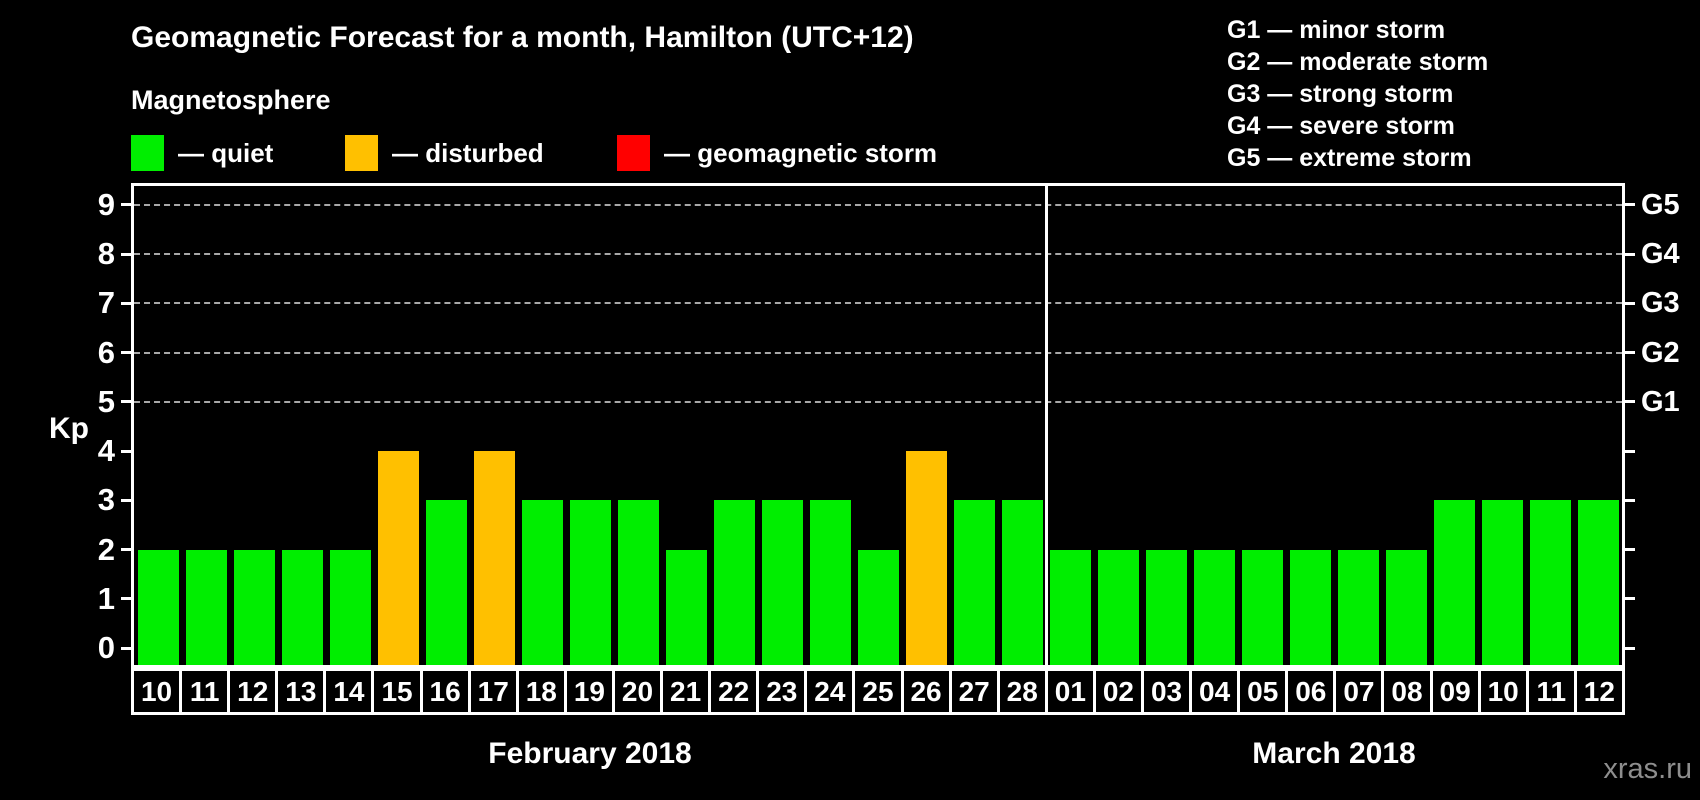 This screenshot has width=1700, height=800. I want to click on day-cell: 18, so click(541, 691).